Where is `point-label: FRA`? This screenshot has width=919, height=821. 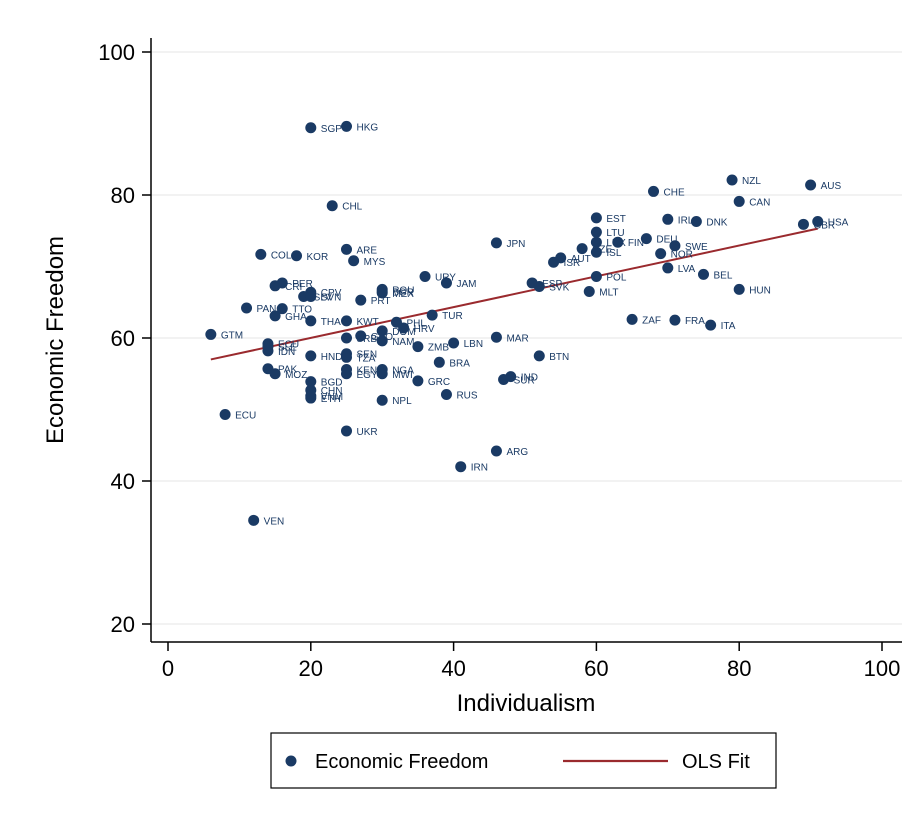
point-label: FRA is located at coordinates (695, 321).